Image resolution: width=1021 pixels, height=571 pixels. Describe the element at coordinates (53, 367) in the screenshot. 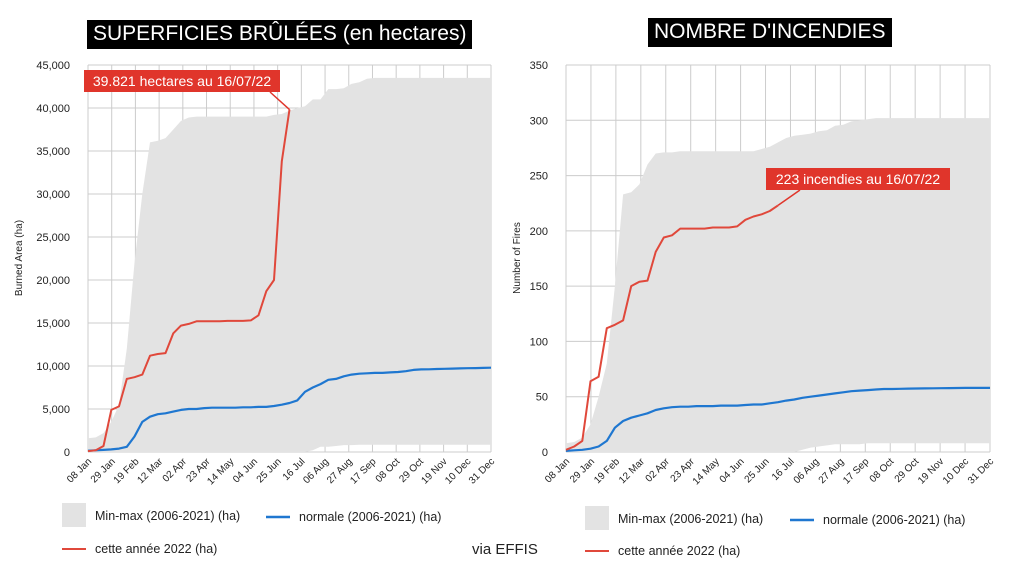

I see `y-tick-label: 10,000` at that location.